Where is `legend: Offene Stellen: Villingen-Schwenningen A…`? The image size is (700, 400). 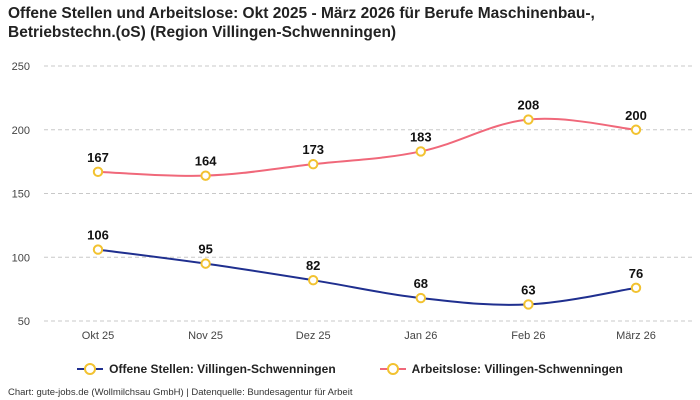 legend: Offene Stellen: Villingen-Schwenningen A… is located at coordinates (350, 369).